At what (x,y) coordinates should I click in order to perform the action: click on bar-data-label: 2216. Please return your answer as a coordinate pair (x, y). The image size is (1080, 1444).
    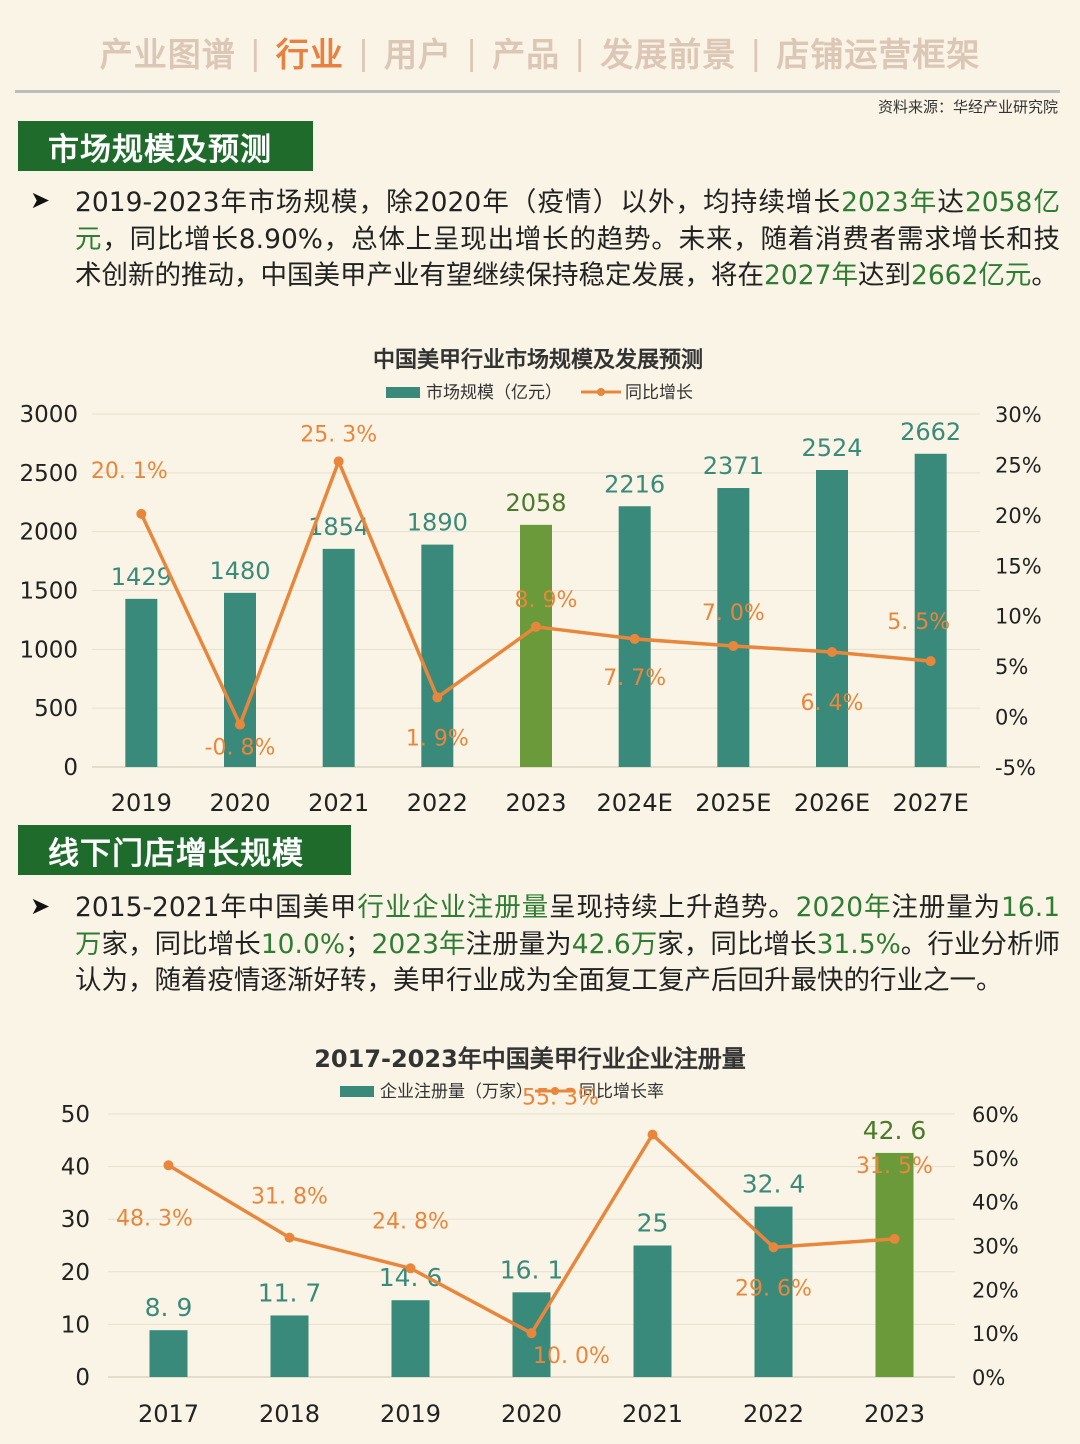
    Looking at the image, I should click on (634, 484).